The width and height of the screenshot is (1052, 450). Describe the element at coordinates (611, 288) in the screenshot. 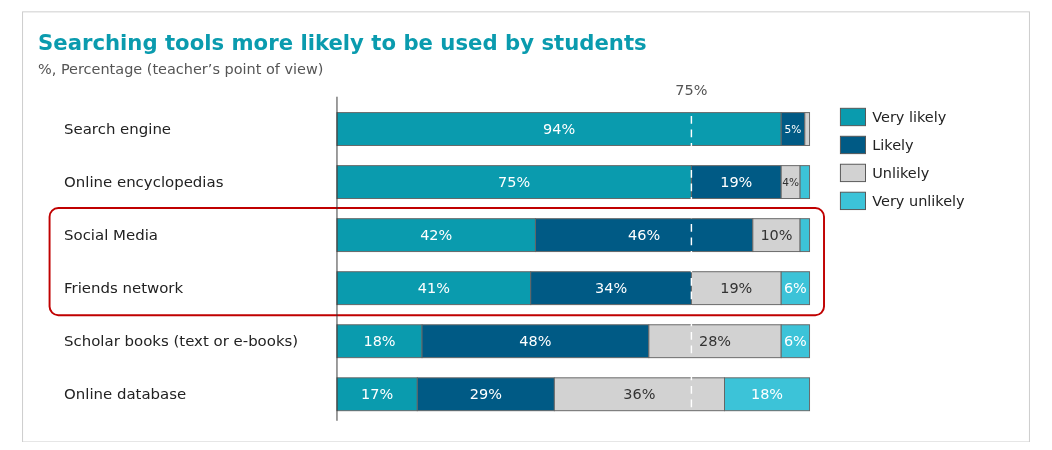

I see `data-label: 34%` at that location.